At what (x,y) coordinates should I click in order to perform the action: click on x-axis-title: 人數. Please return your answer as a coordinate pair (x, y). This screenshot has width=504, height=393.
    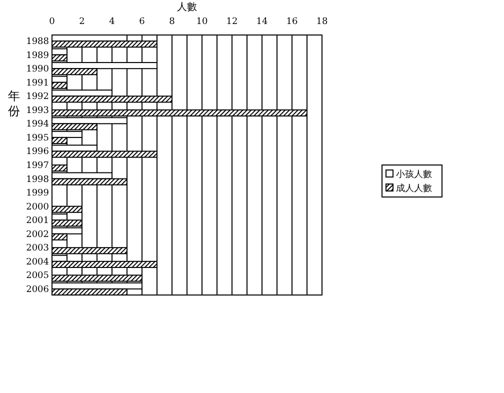
    Looking at the image, I should click on (187, 7).